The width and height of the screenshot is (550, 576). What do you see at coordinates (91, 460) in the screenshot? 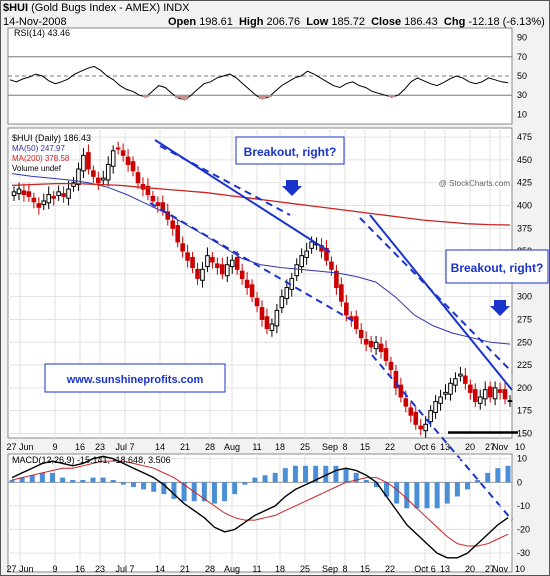
I see `macd-legend: MACD(12,26,9) -15.141, -18.648, 3.506` at bounding box center [91, 460].